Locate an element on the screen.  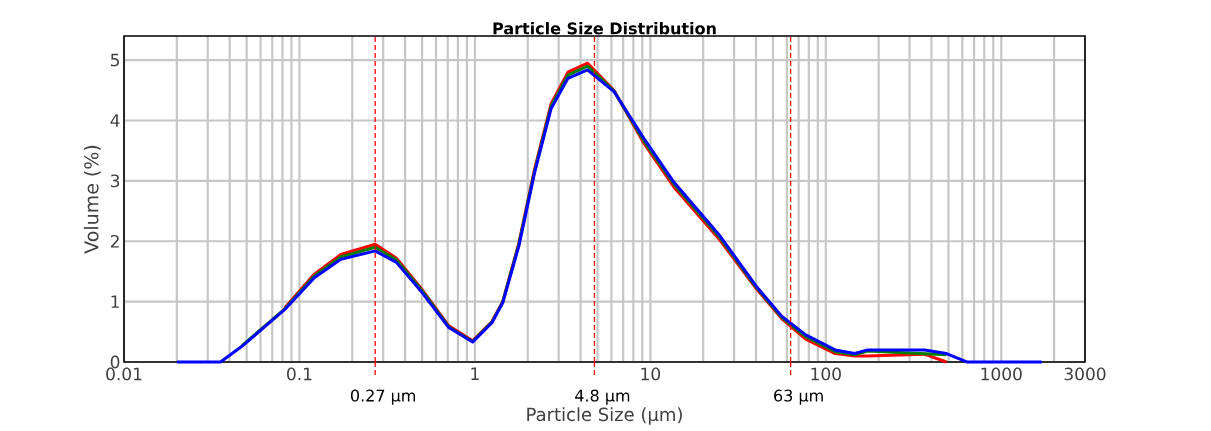
ref-line-label: 4.8 µm is located at coordinates (602, 397).